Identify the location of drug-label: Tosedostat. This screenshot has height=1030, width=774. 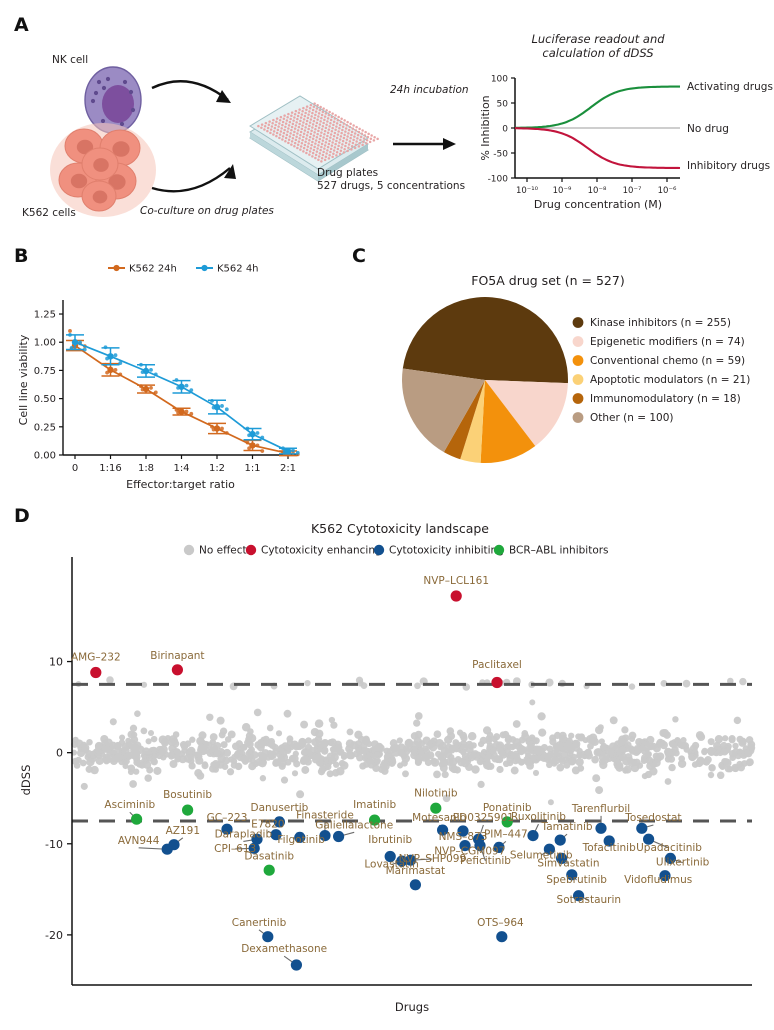
(652, 818).